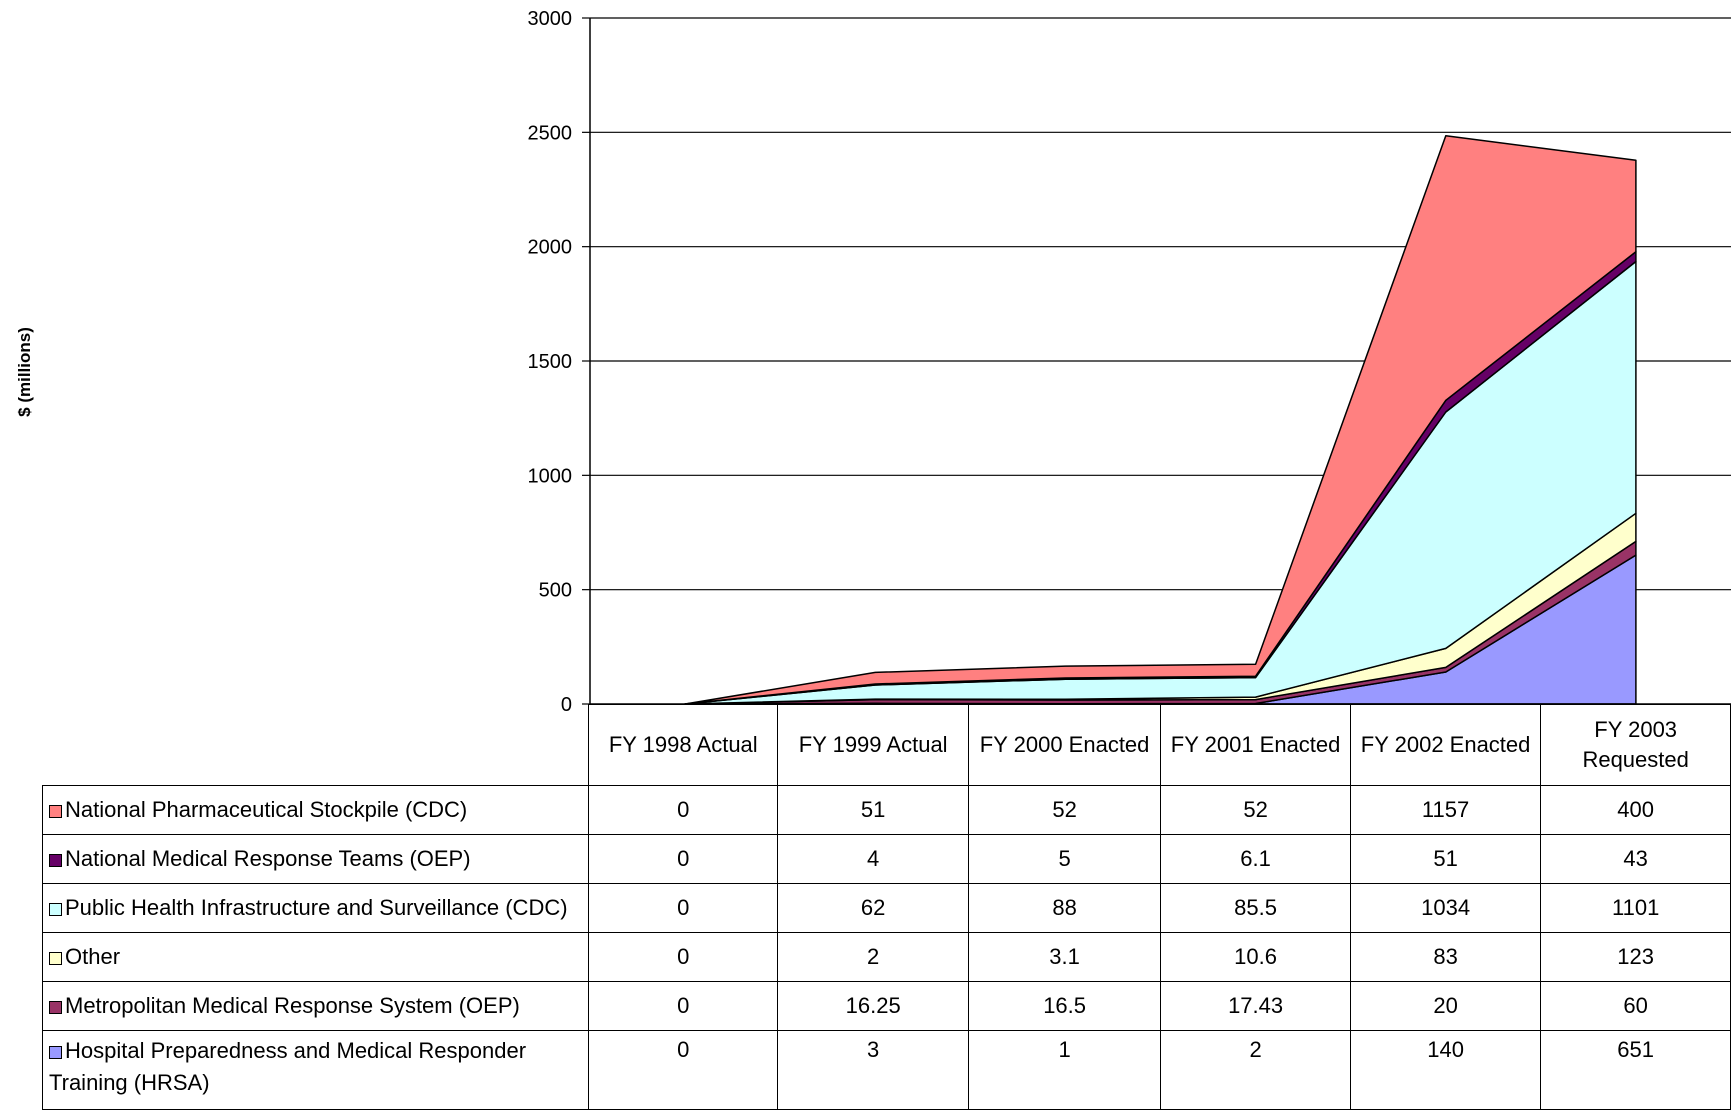 This screenshot has width=1731, height=1119. I want to click on y-tick-label: 1000, so click(550, 476).